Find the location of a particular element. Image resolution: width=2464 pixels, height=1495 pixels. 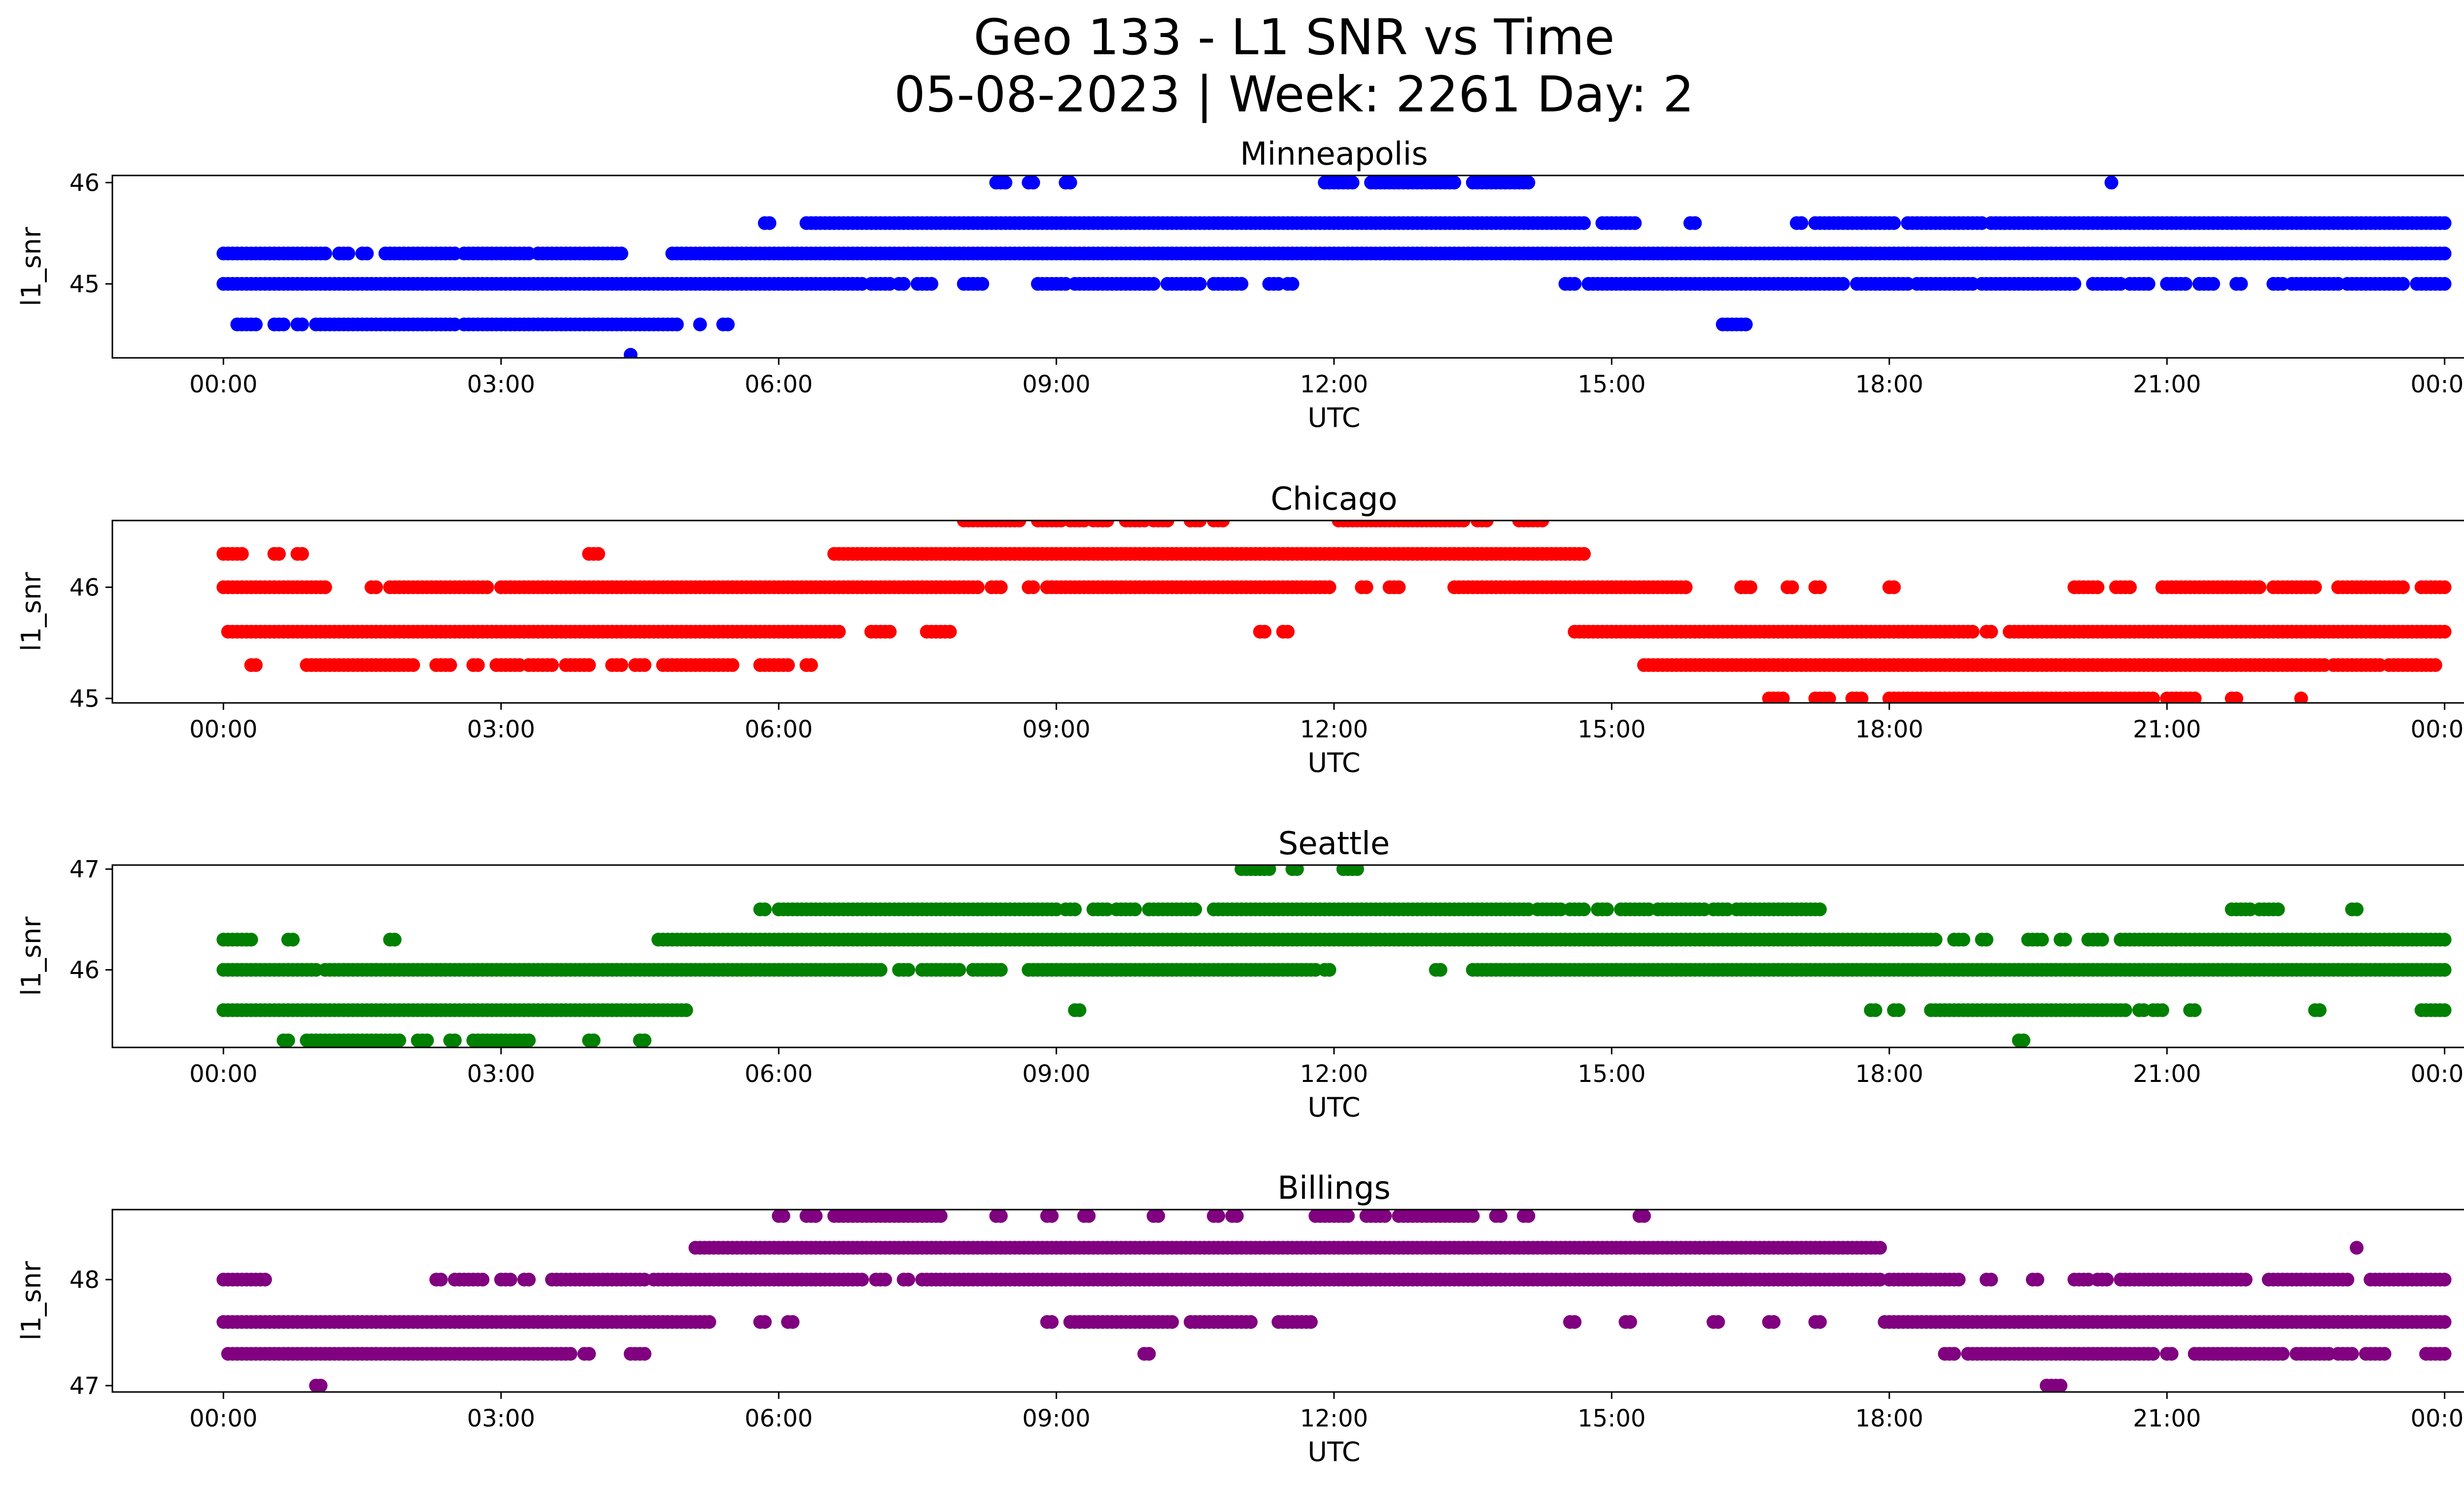

y-tick-label: 47 is located at coordinates (84, 869).